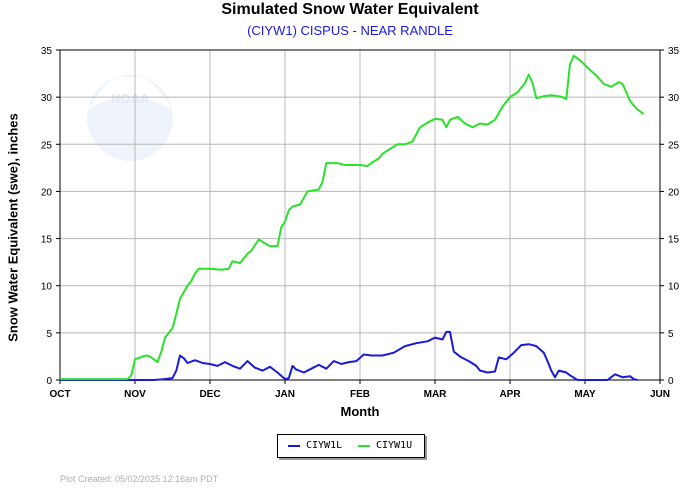  I want to click on x-tick-label: APR, so click(510, 394).